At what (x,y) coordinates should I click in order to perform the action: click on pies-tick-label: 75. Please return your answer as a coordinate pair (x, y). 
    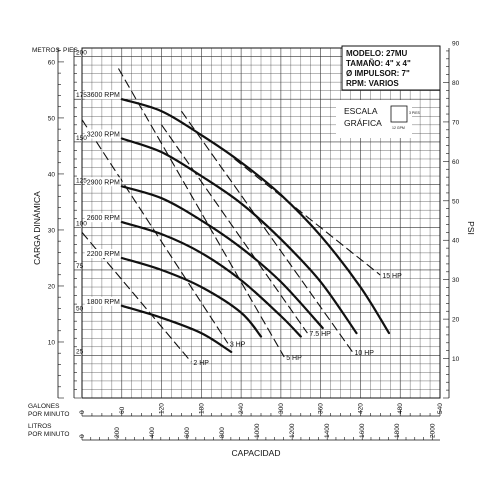
    Looking at the image, I should click on (80, 266).